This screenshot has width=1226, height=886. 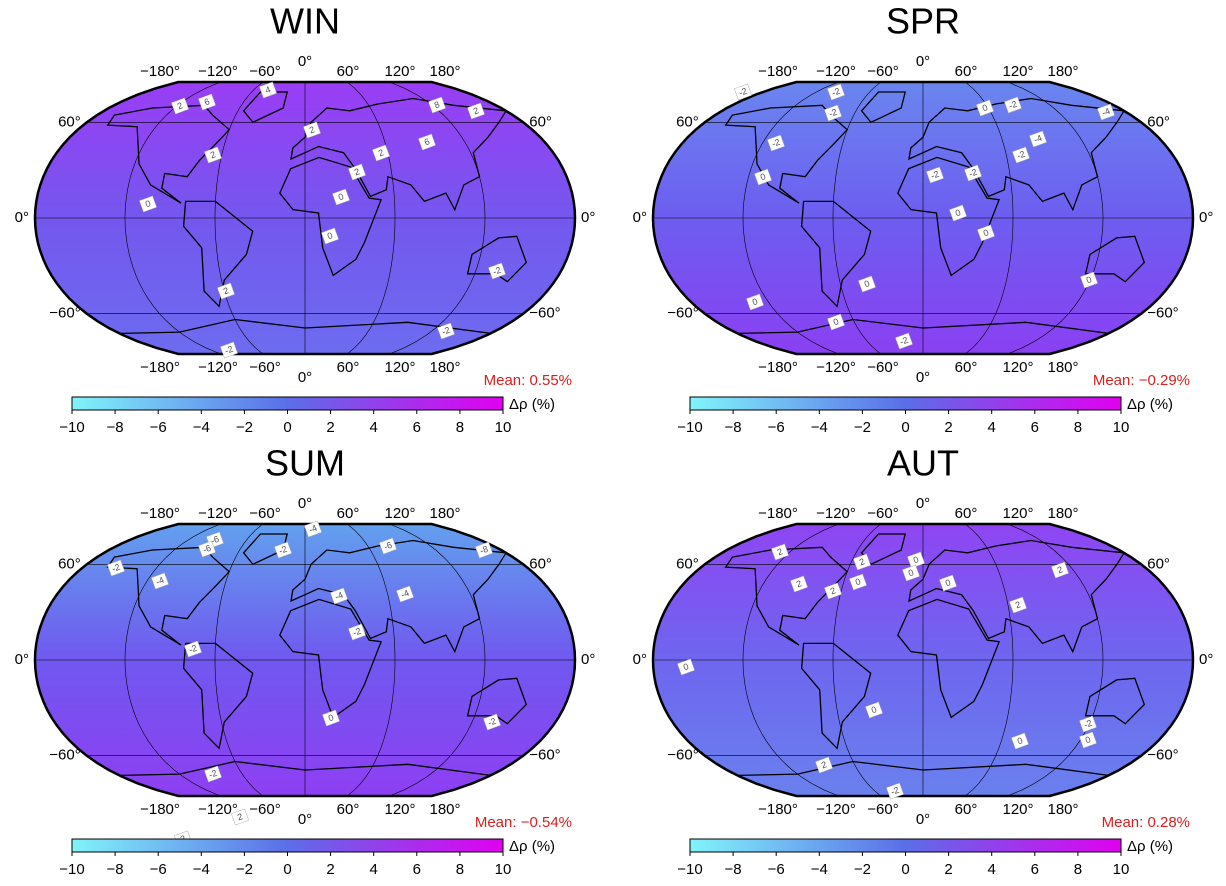 What do you see at coordinates (503, 427) in the screenshot?
I see `colorbar-tick-label: 10` at bounding box center [503, 427].